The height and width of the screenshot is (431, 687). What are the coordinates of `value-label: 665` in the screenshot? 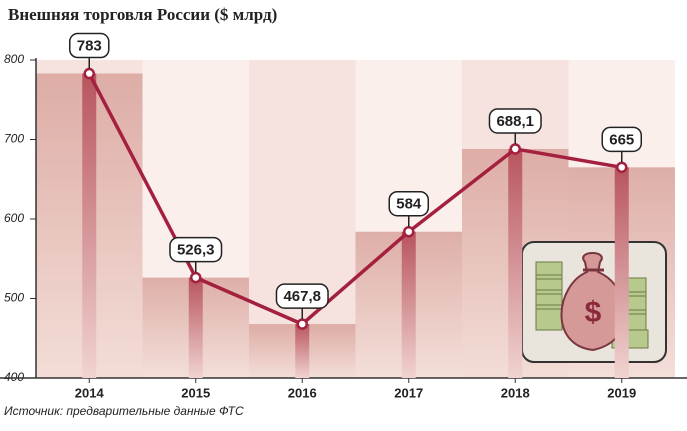 It's located at (621, 139).